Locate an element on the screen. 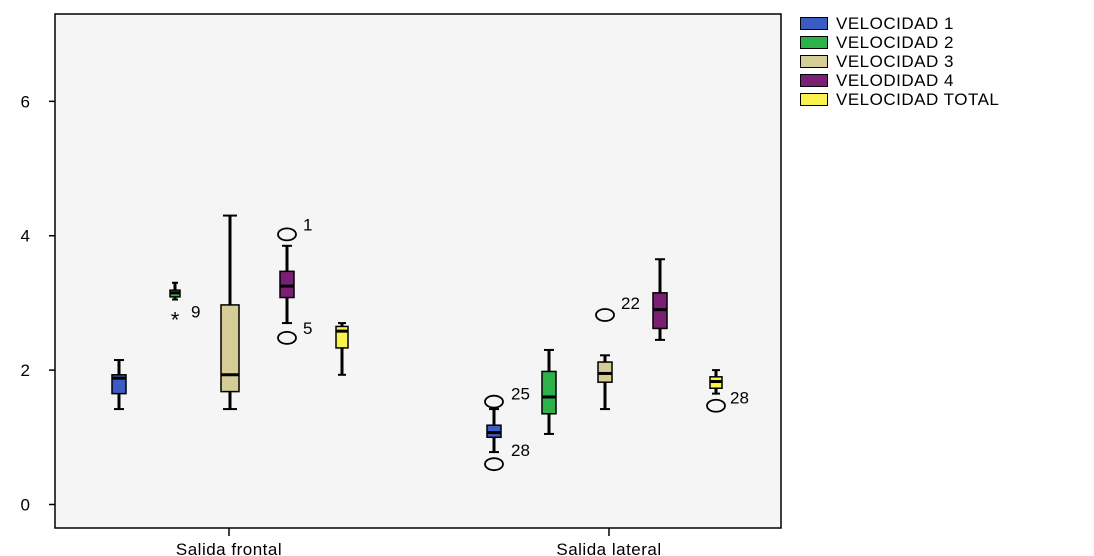 The image size is (1094, 556). outlier-label: 5 is located at coordinates (307, 328).